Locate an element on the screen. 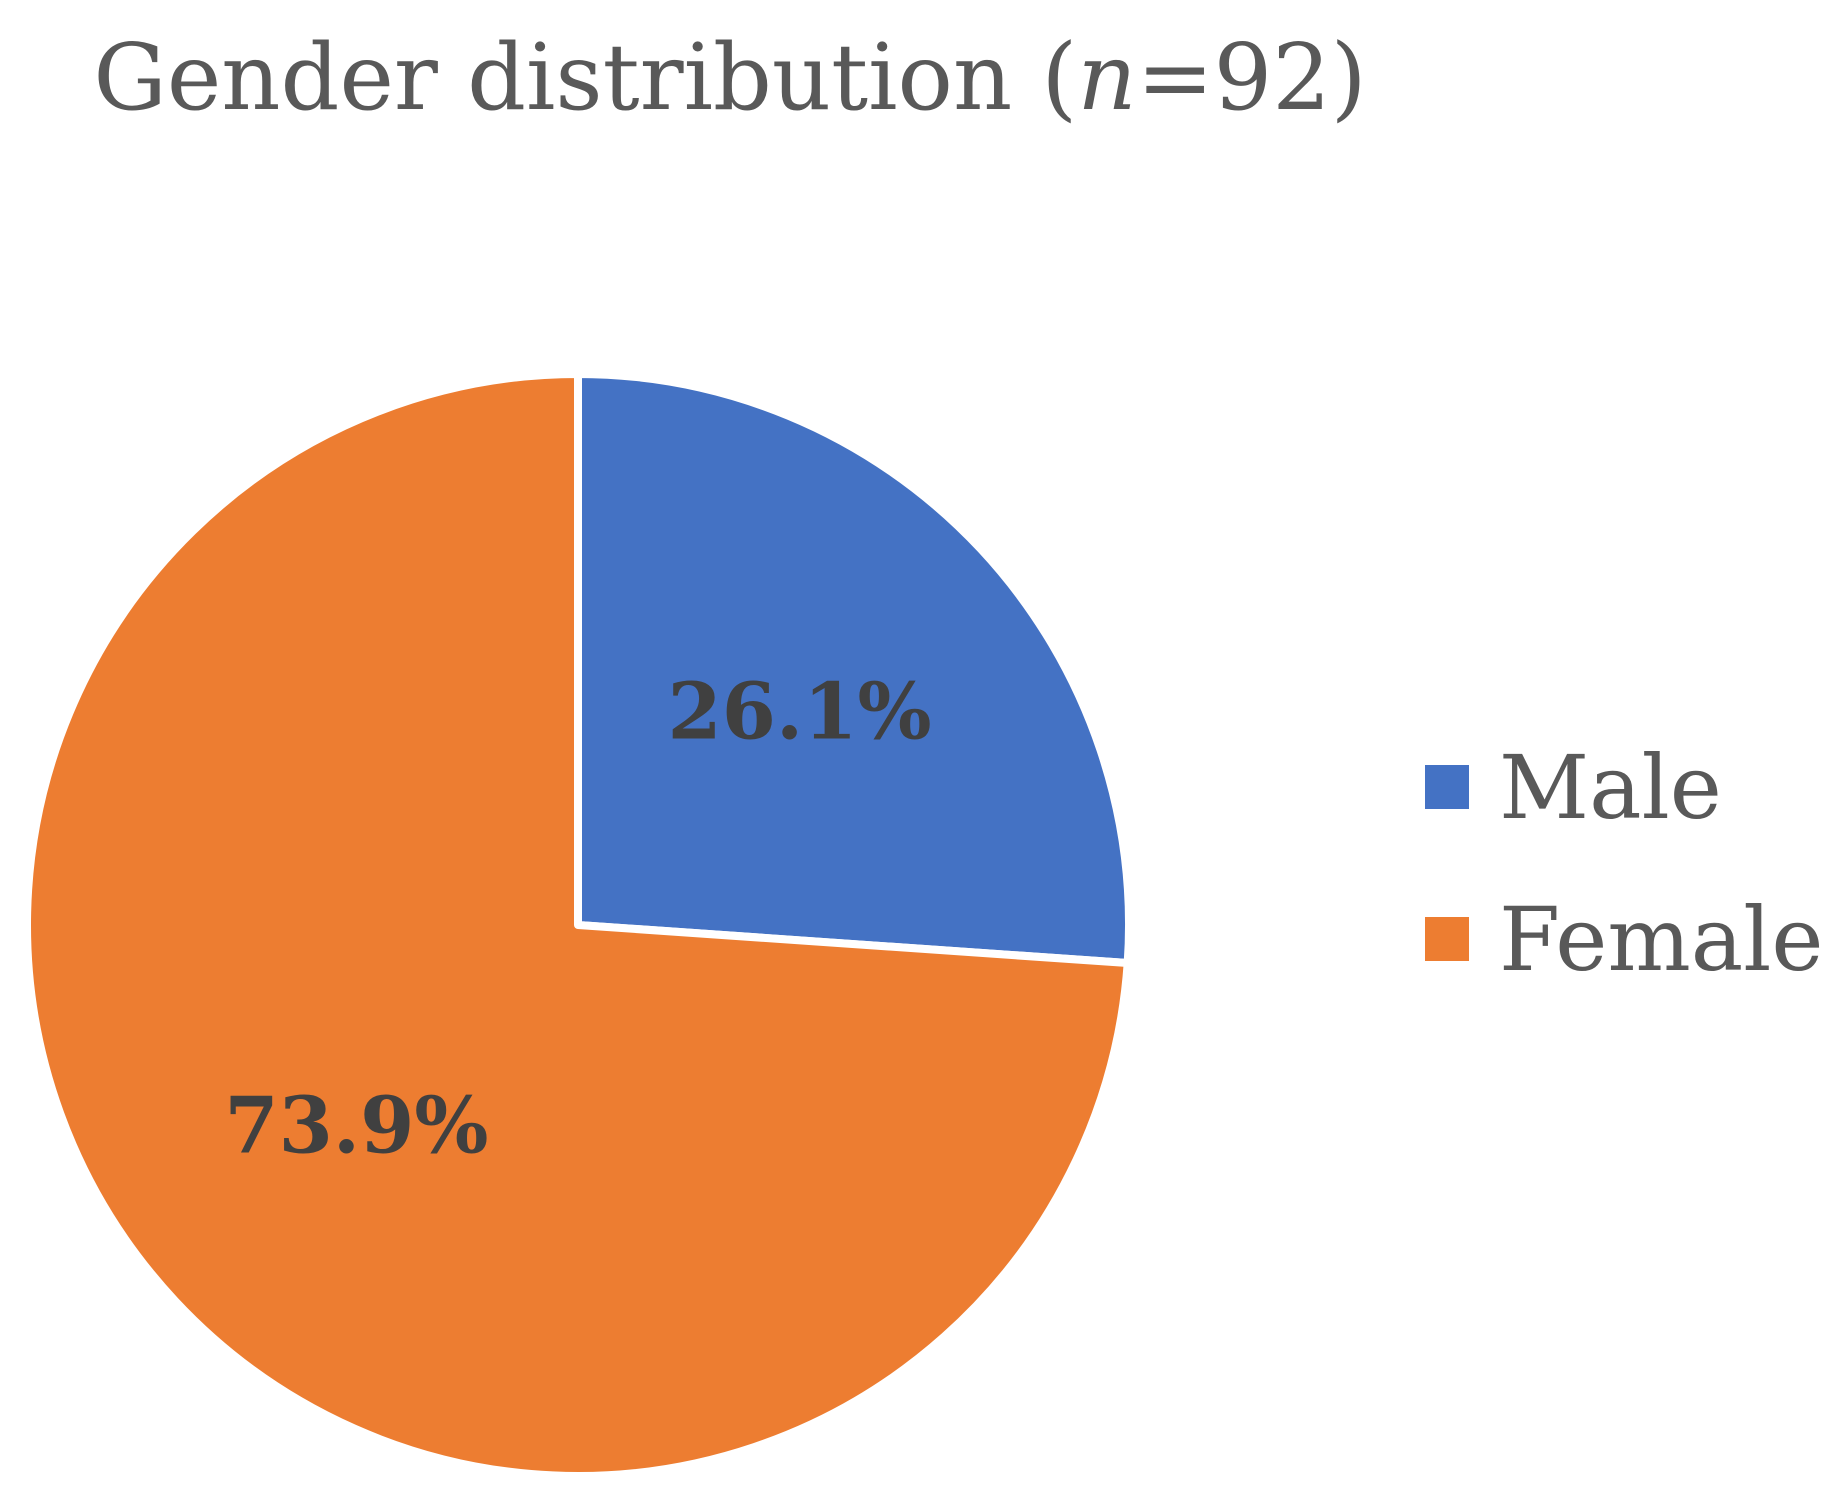 This screenshot has width=1826, height=1495. legend-swatch-female is located at coordinates (1447, 939).